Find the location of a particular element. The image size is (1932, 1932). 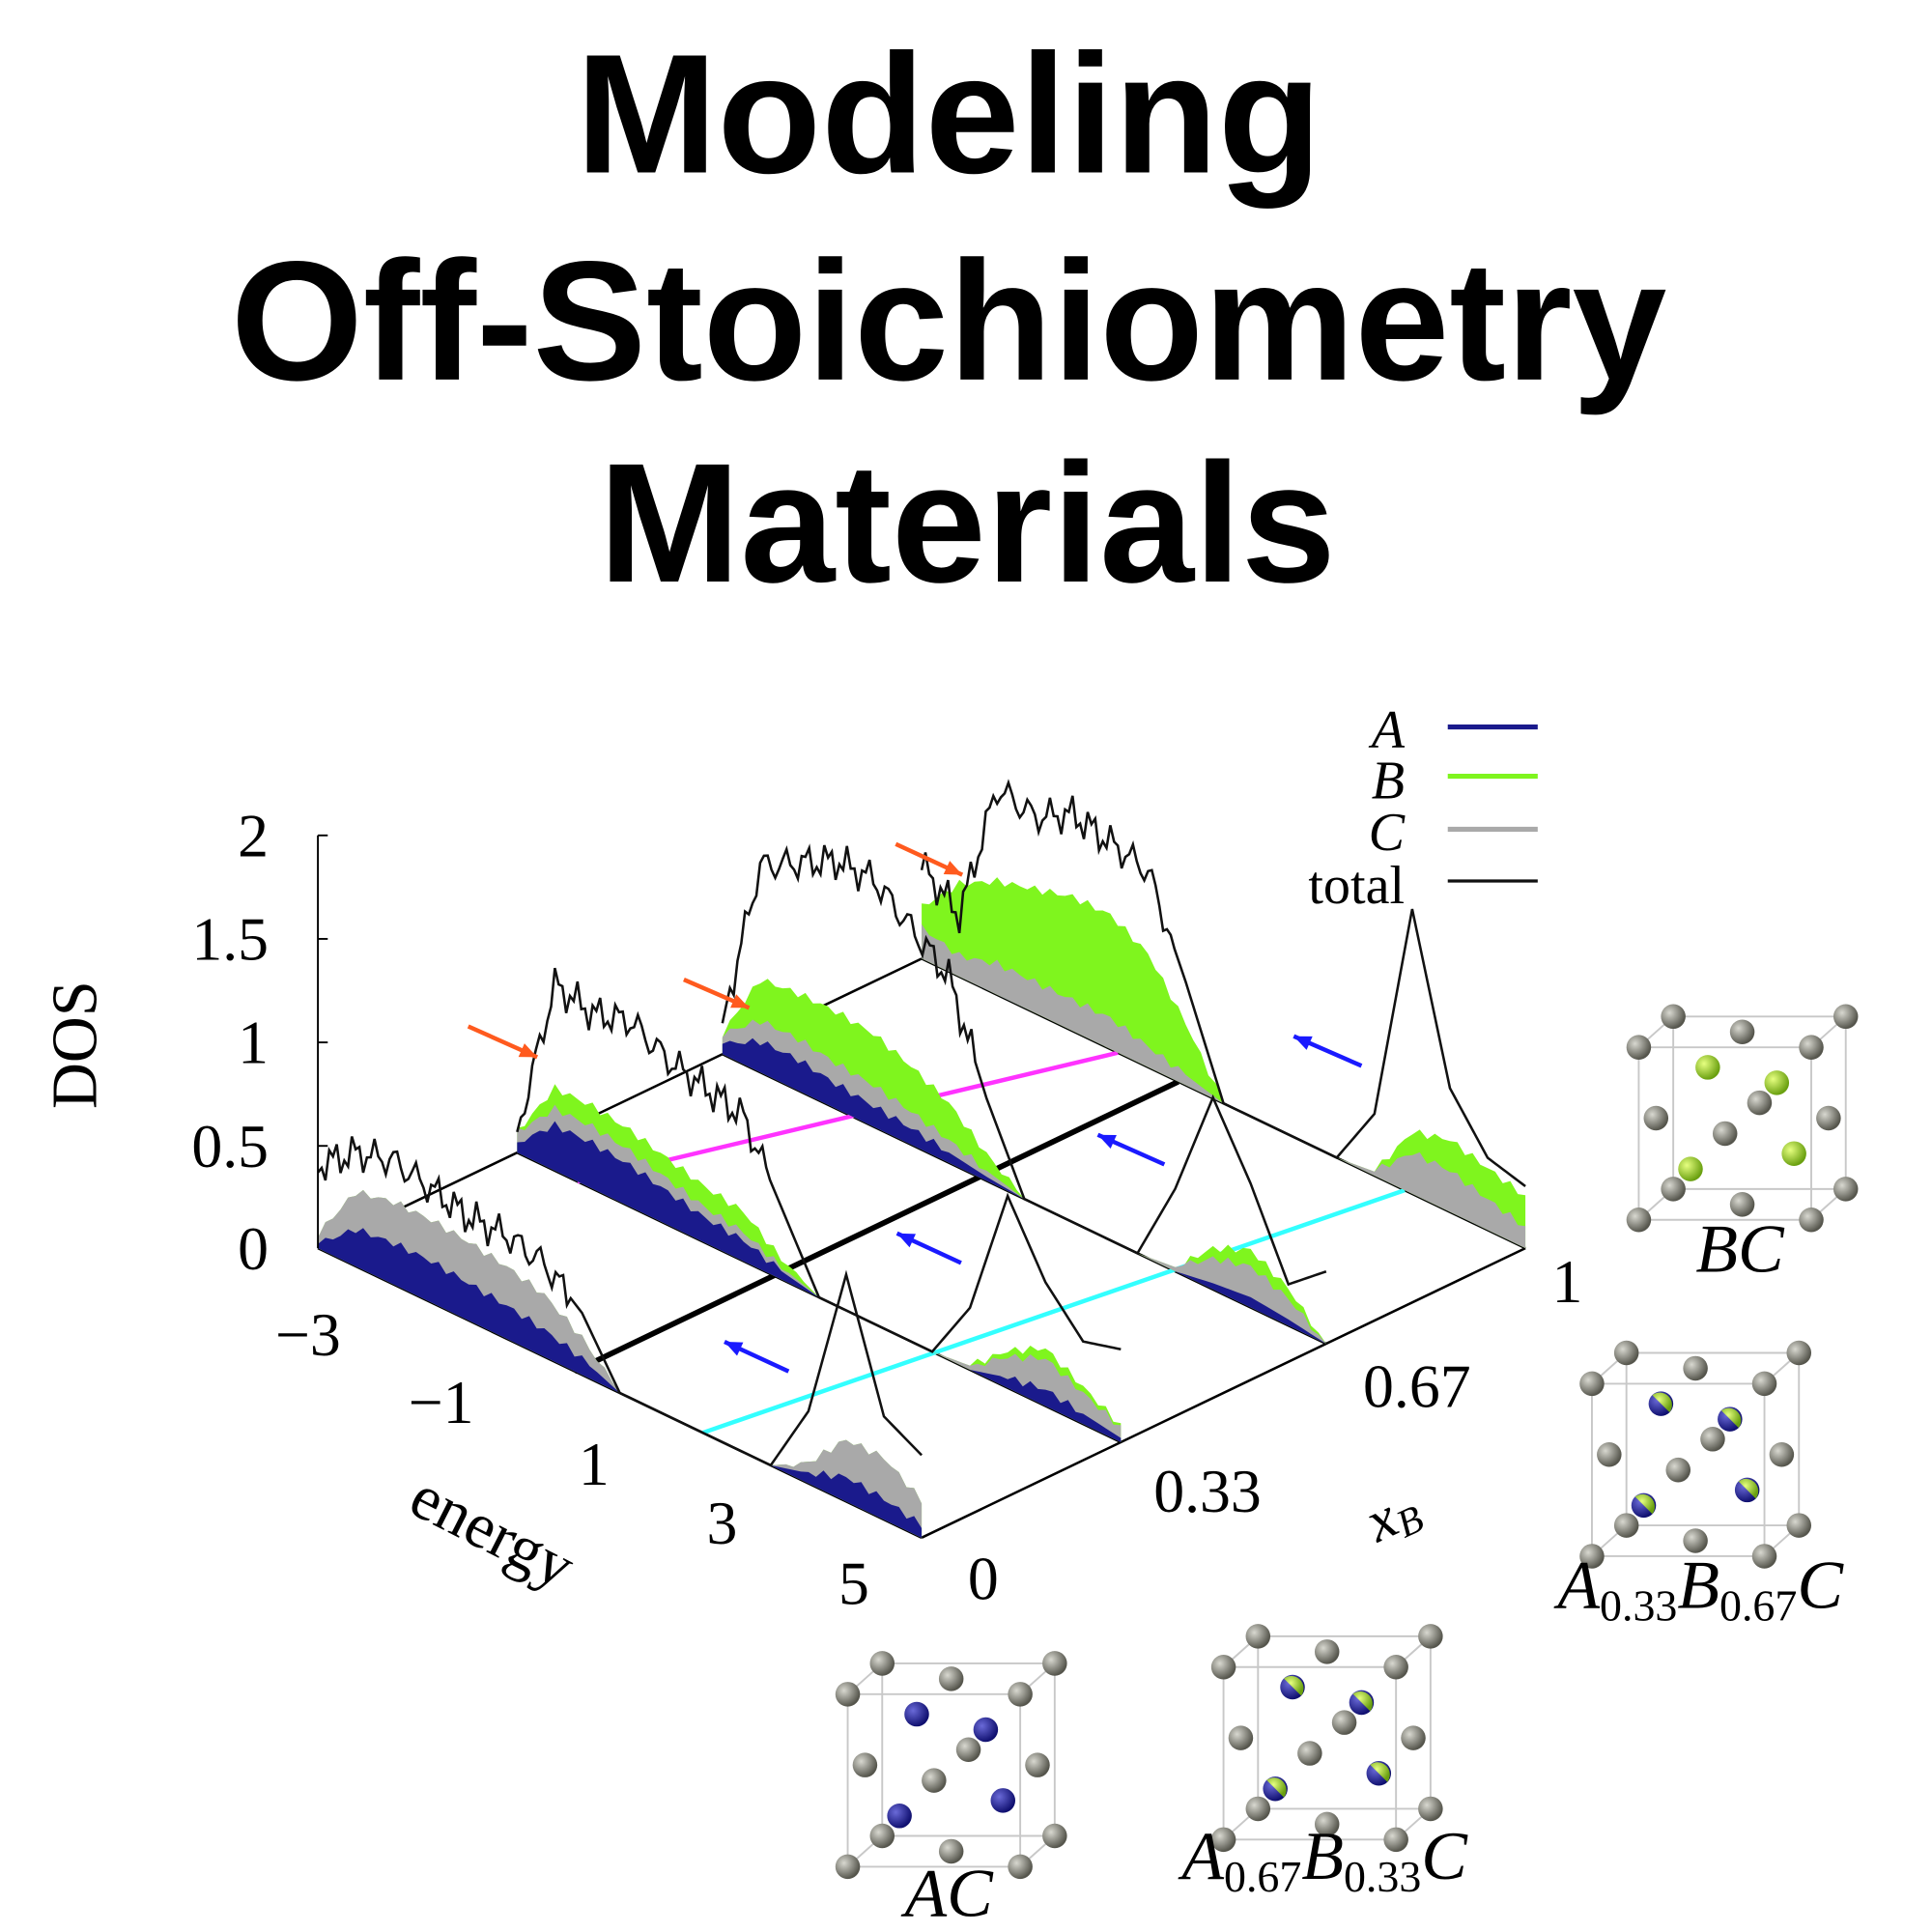

xb-tick-label: 0.67 is located at coordinates (1417, 1386).